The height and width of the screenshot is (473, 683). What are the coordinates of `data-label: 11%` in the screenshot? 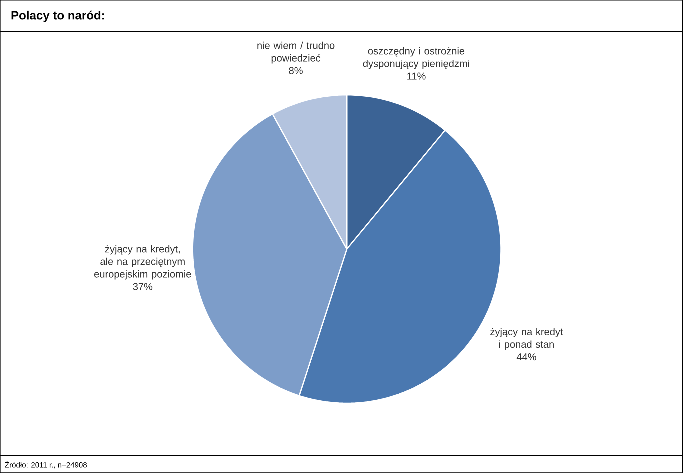 It's located at (417, 76).